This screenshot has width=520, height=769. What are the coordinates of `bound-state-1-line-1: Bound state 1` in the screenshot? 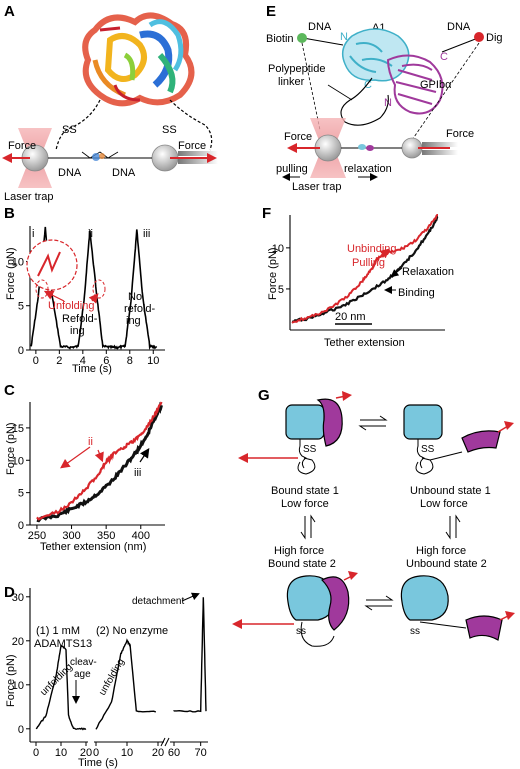 It's located at (305, 491).